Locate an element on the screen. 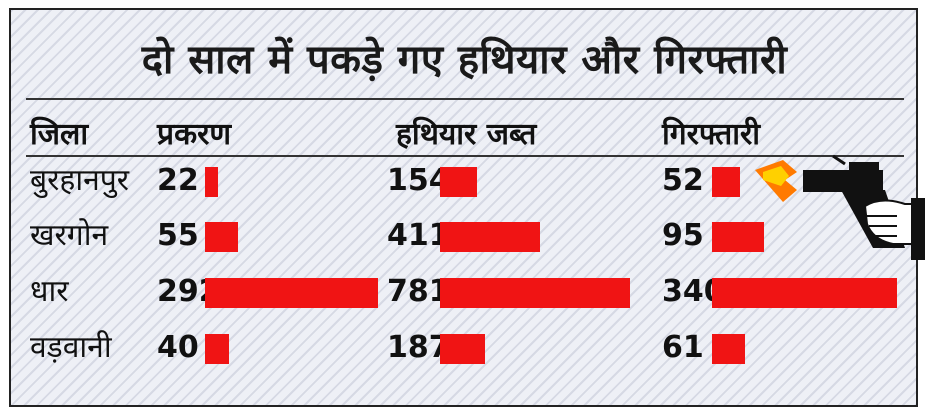  pistol-hand-icon is located at coordinates (840, 207).